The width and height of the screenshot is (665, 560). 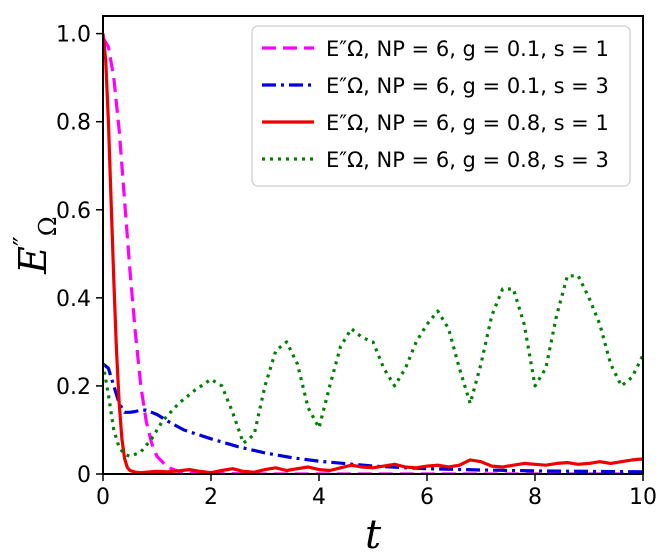 What do you see at coordinates (211, 497) in the screenshot?
I see `x-tick-label: 2` at bounding box center [211, 497].